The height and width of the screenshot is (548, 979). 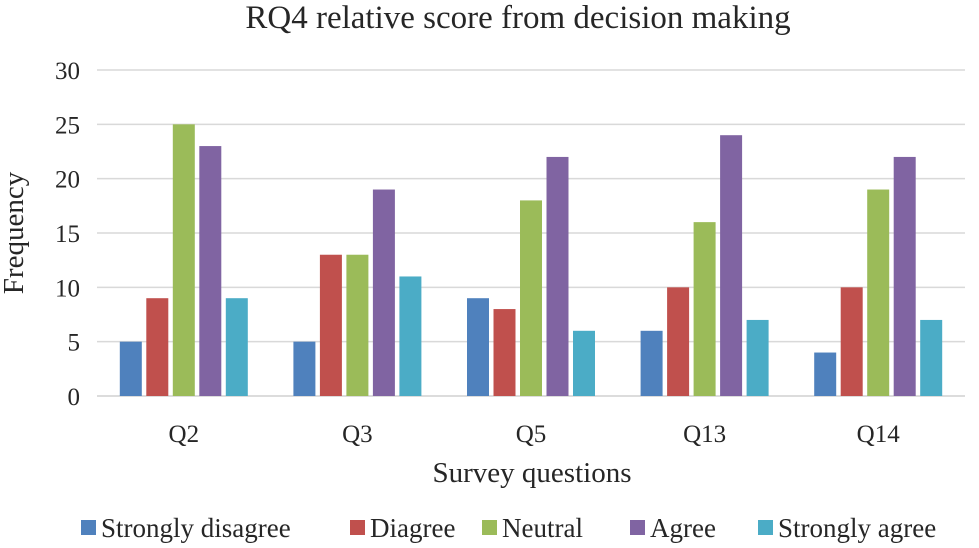 What do you see at coordinates (542, 528) in the screenshot?
I see `legend-label: Neutral` at bounding box center [542, 528].